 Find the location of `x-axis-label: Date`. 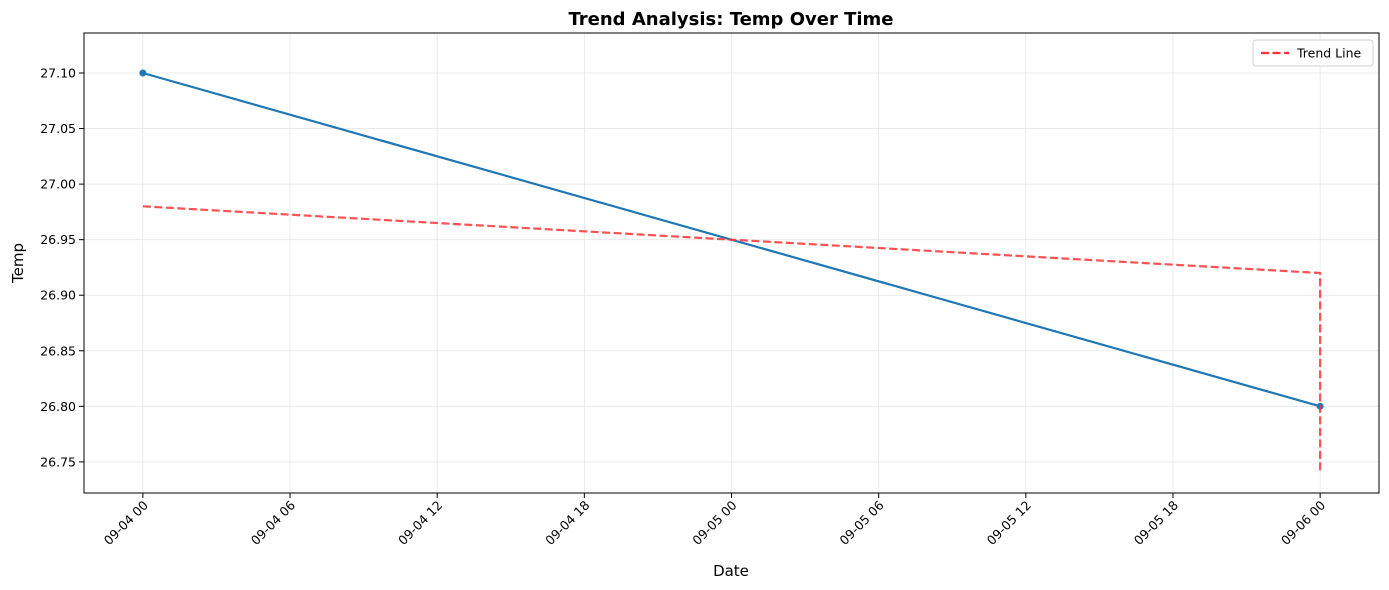

x-axis-label: Date is located at coordinates (731, 571).